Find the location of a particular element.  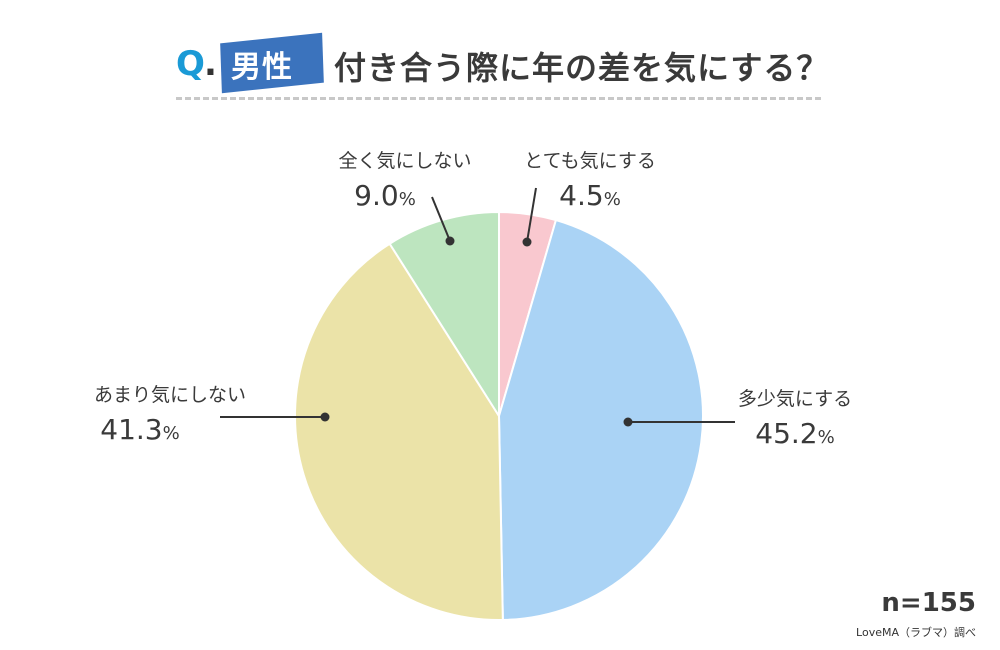

title-row: Q . 男性 付き合う際に年の差を気にする？ is located at coordinates (500, 65).